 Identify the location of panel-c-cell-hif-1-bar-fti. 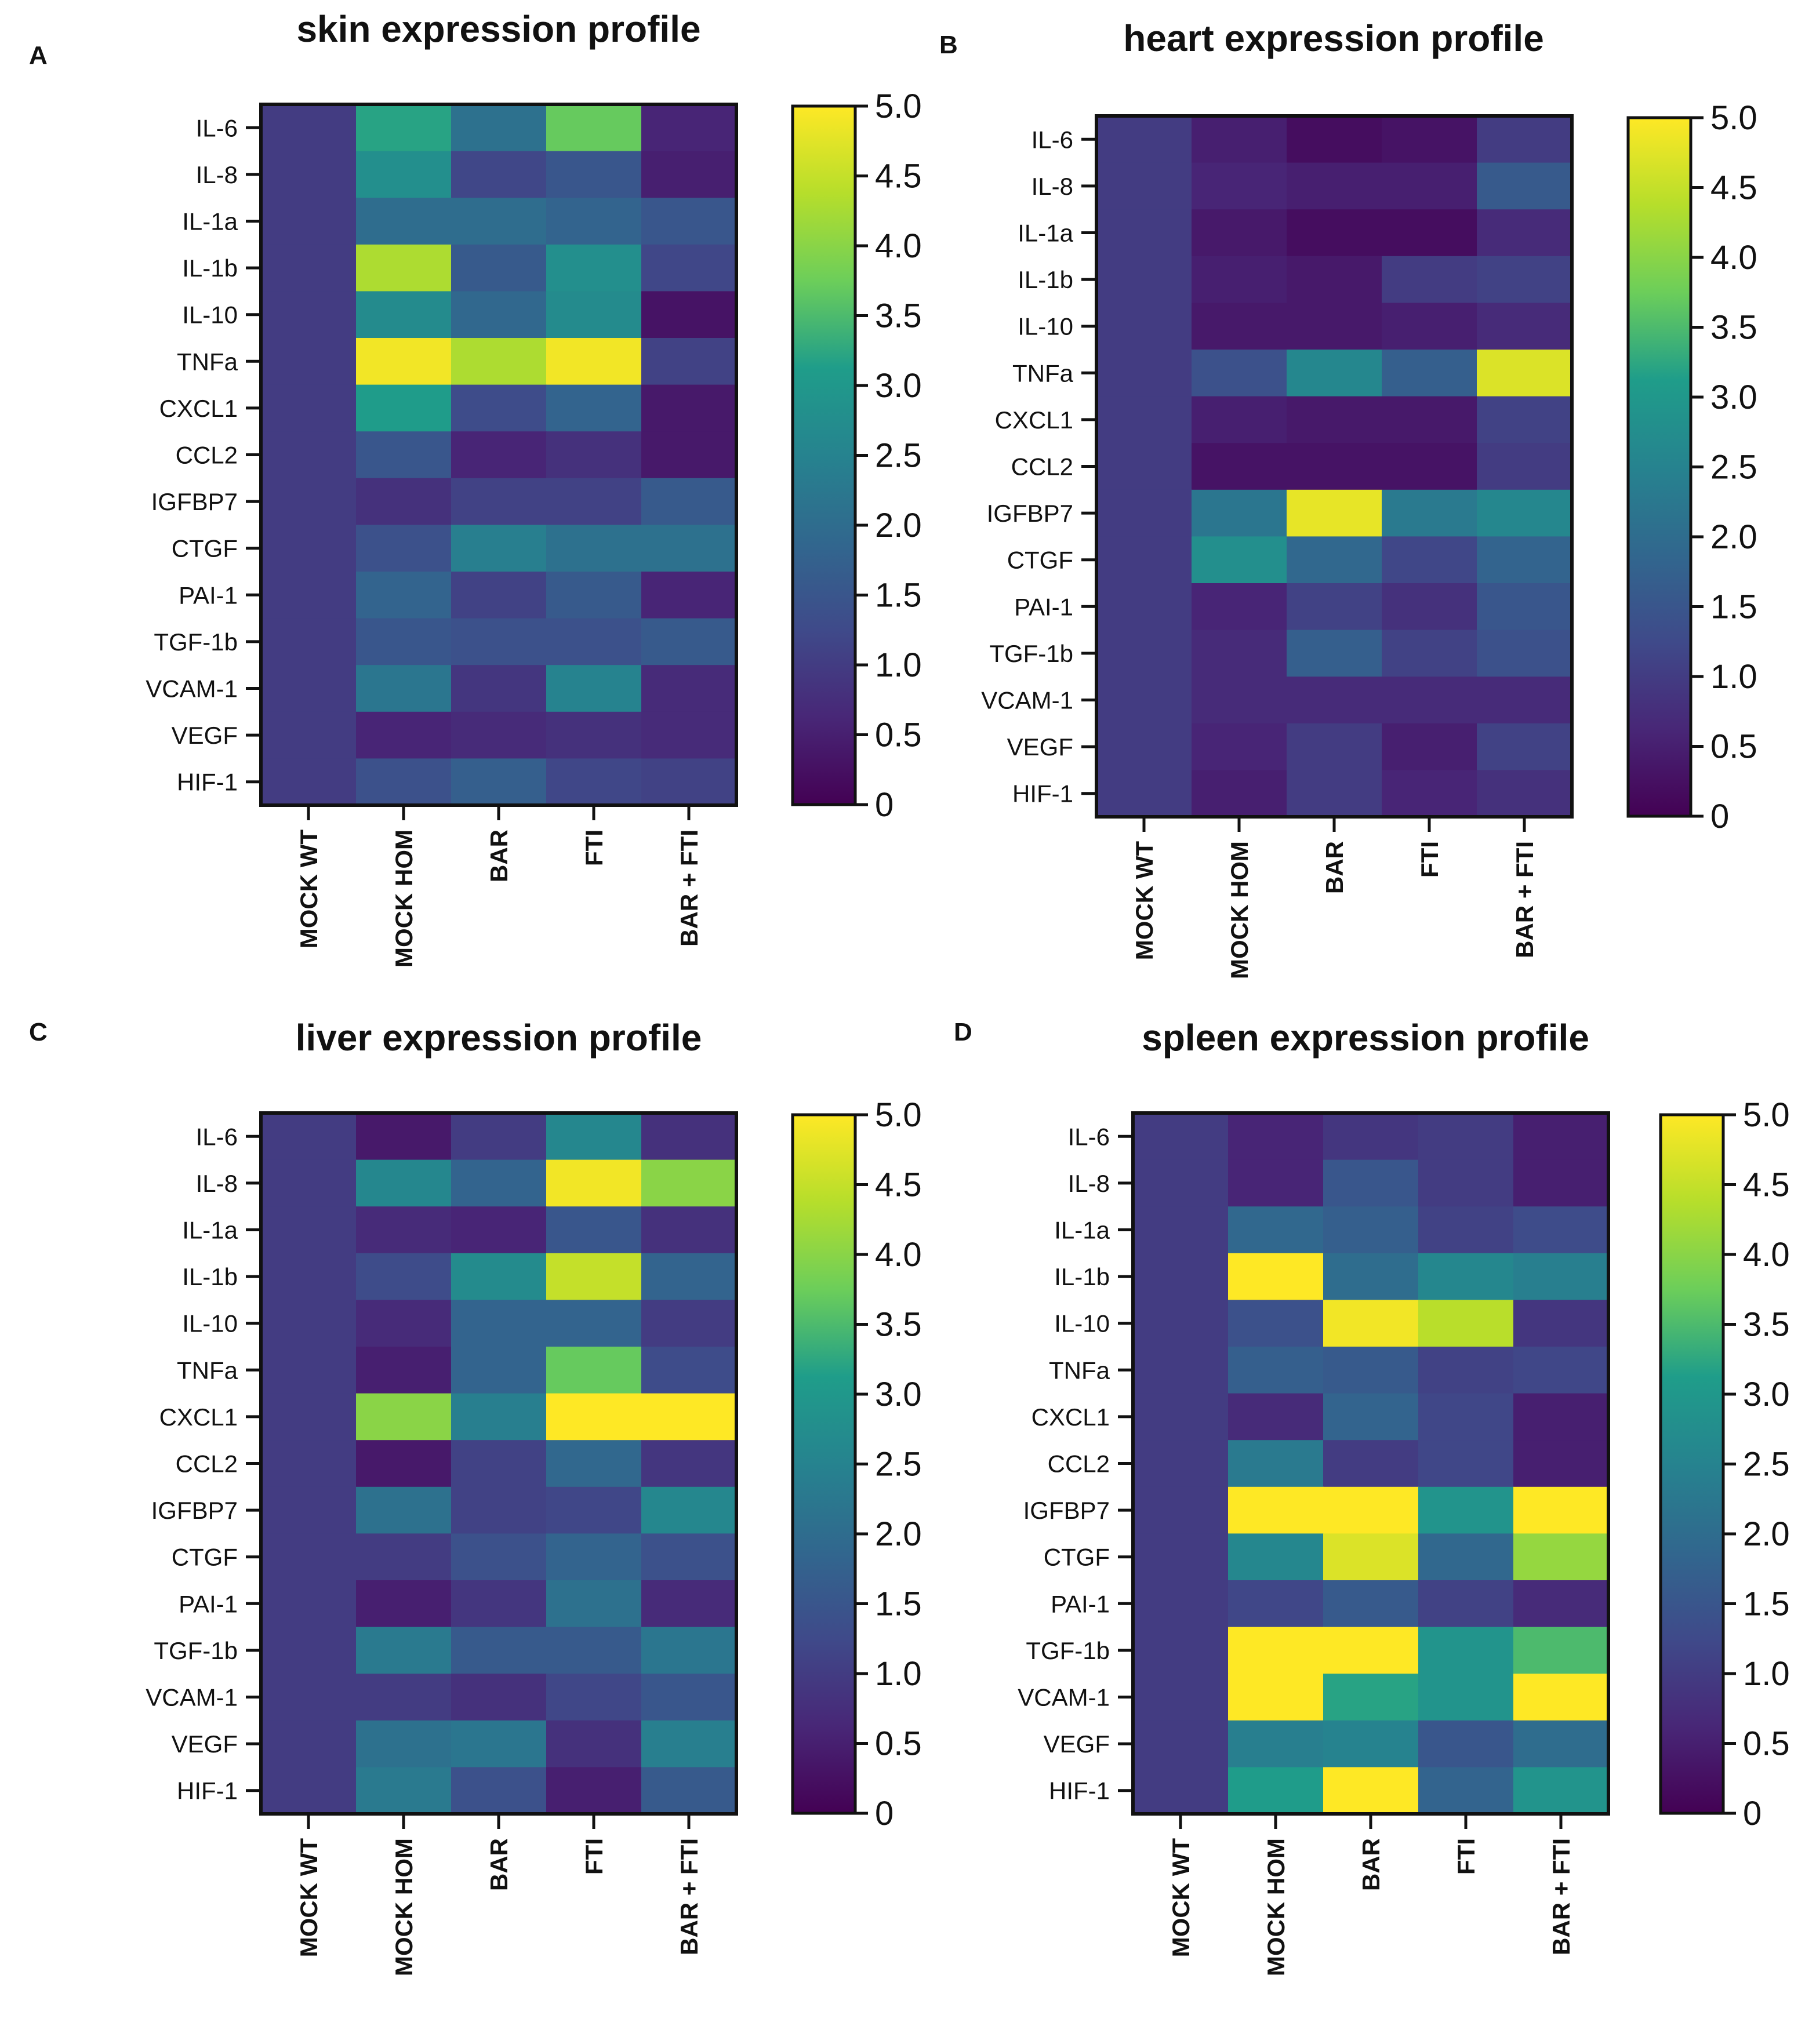
(689, 1790).